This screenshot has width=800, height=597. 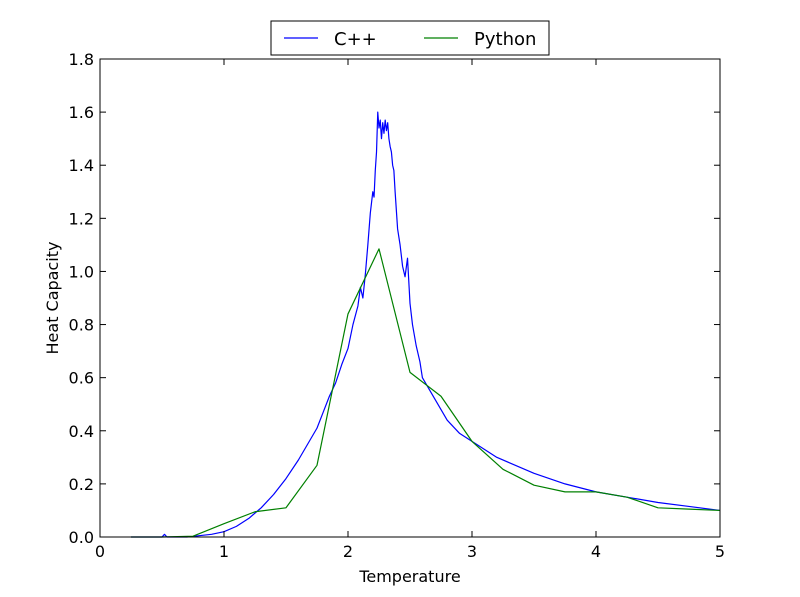 What do you see at coordinates (81, 271) in the screenshot?
I see `y-tick-label: 1.0` at bounding box center [81, 271].